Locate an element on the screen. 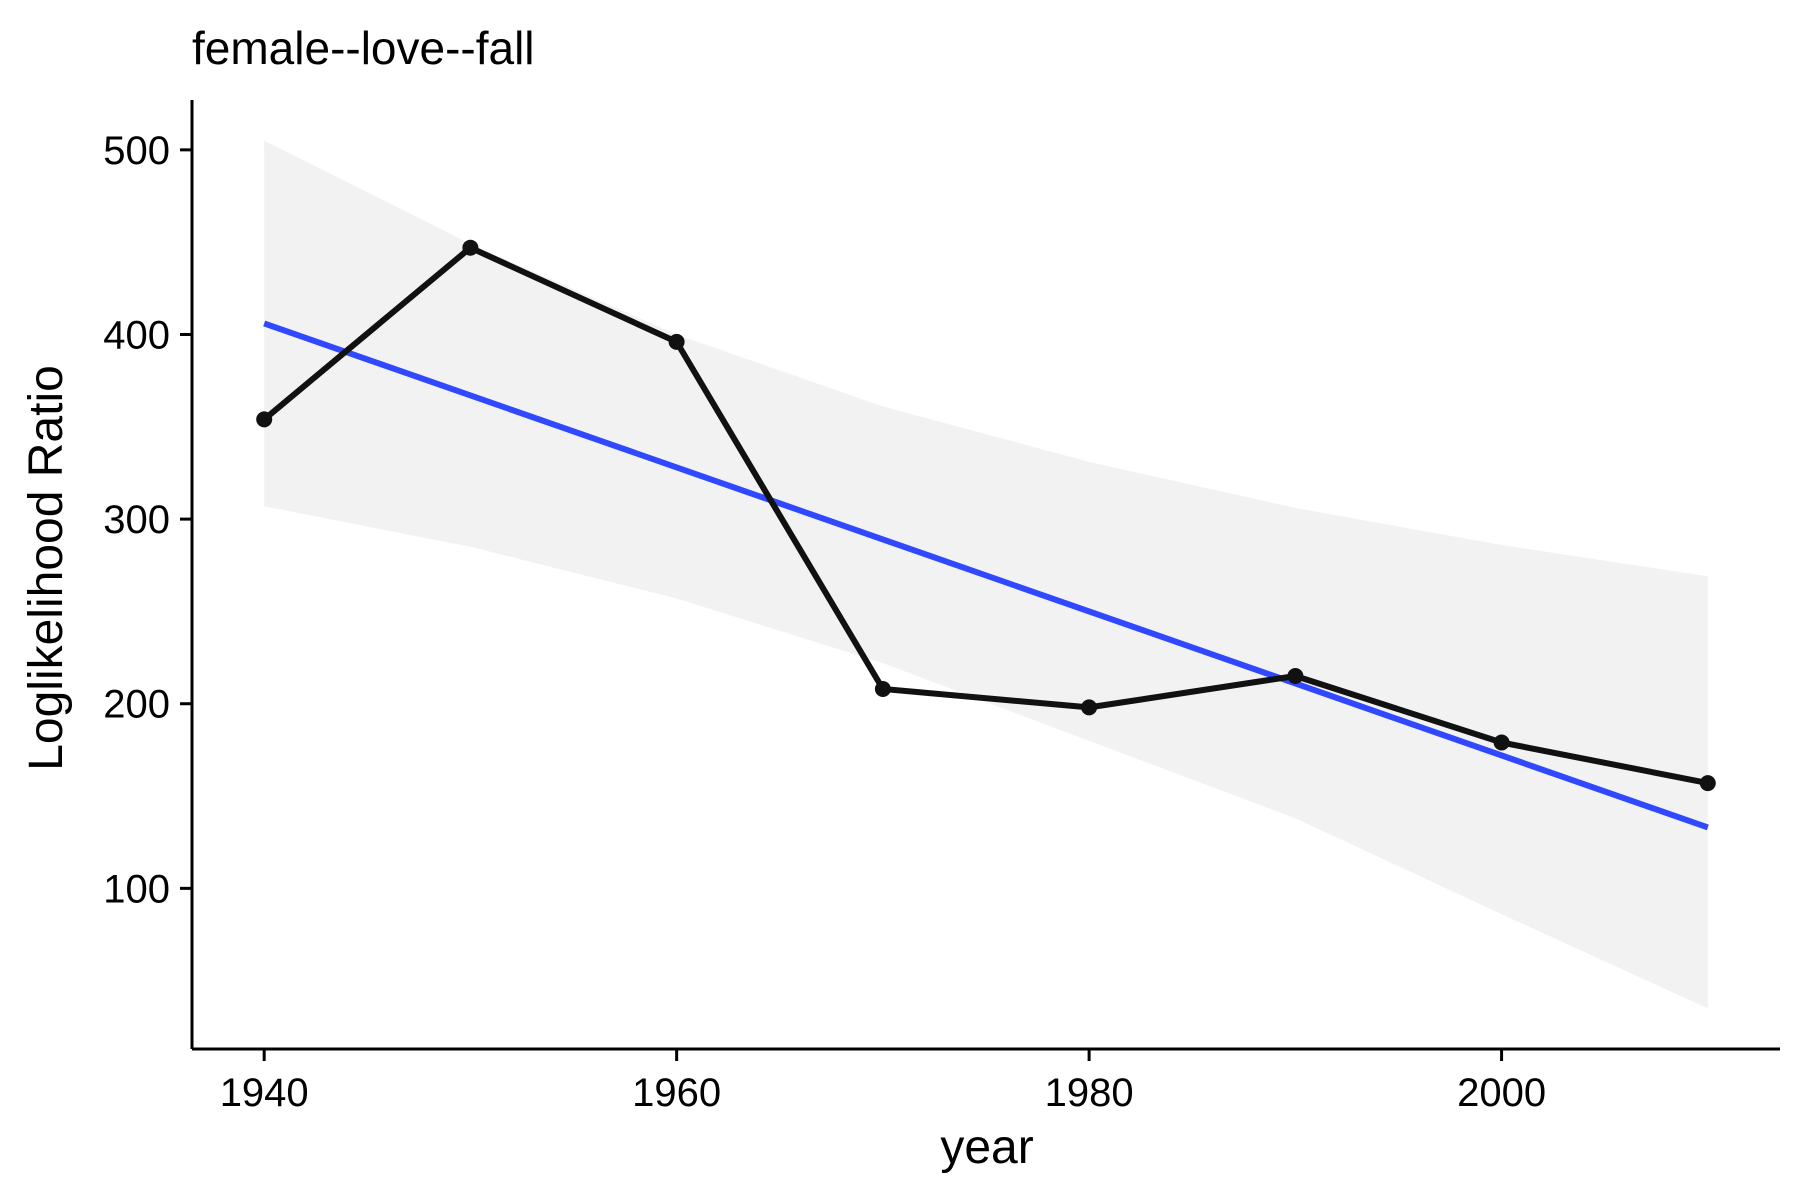  data-point-1990 is located at coordinates (1295, 676).